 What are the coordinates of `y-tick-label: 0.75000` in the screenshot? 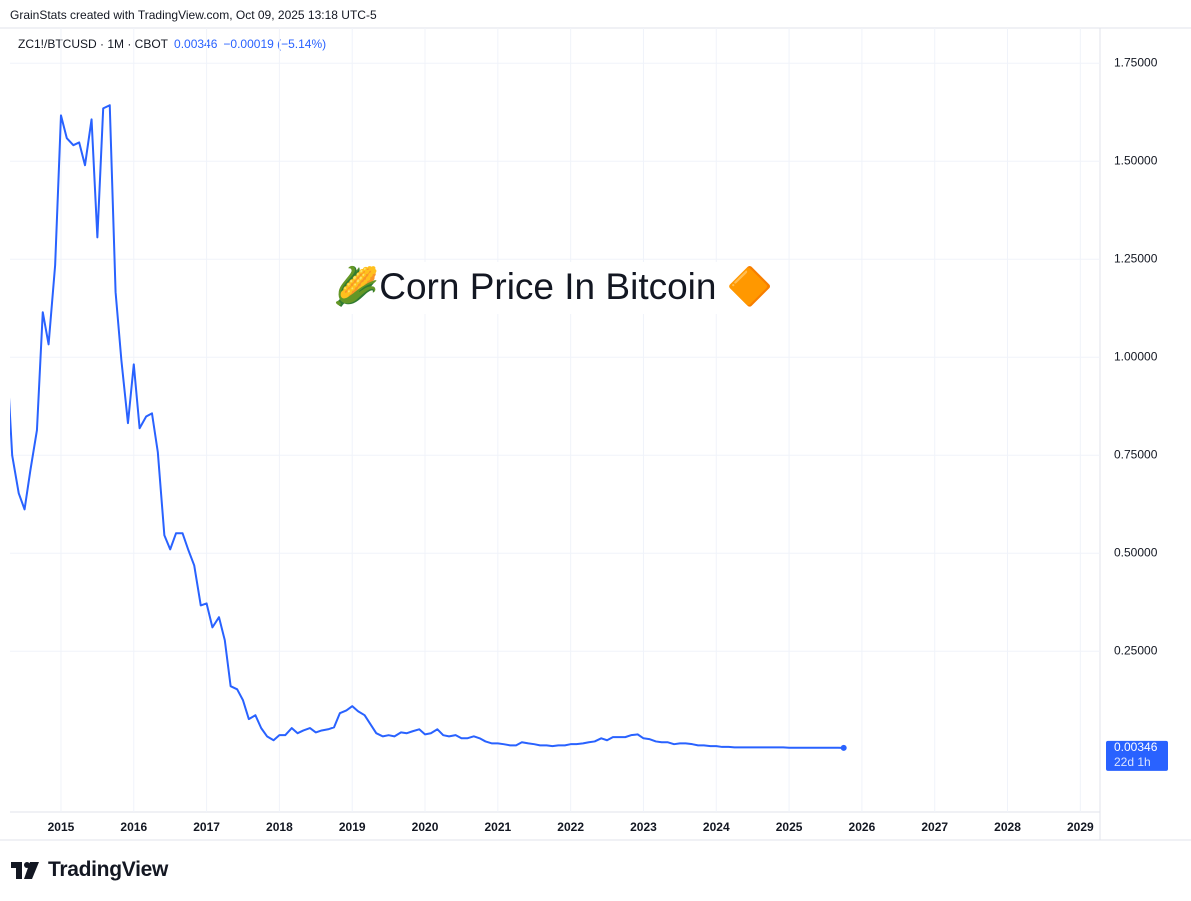 It's located at (1136, 454).